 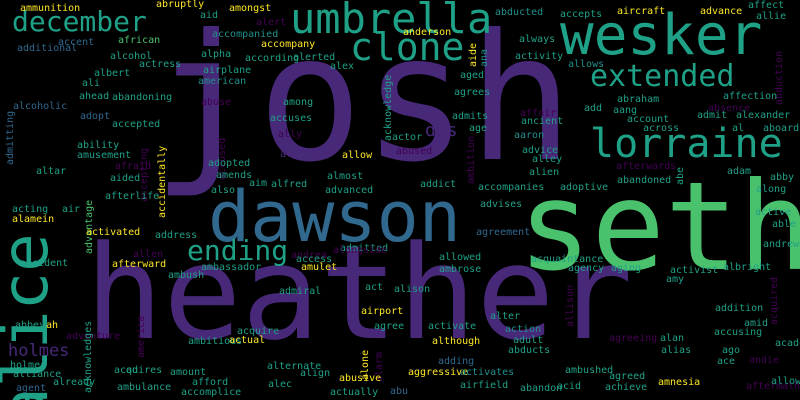 I want to click on word-alternate: alternate, so click(x=294, y=366).